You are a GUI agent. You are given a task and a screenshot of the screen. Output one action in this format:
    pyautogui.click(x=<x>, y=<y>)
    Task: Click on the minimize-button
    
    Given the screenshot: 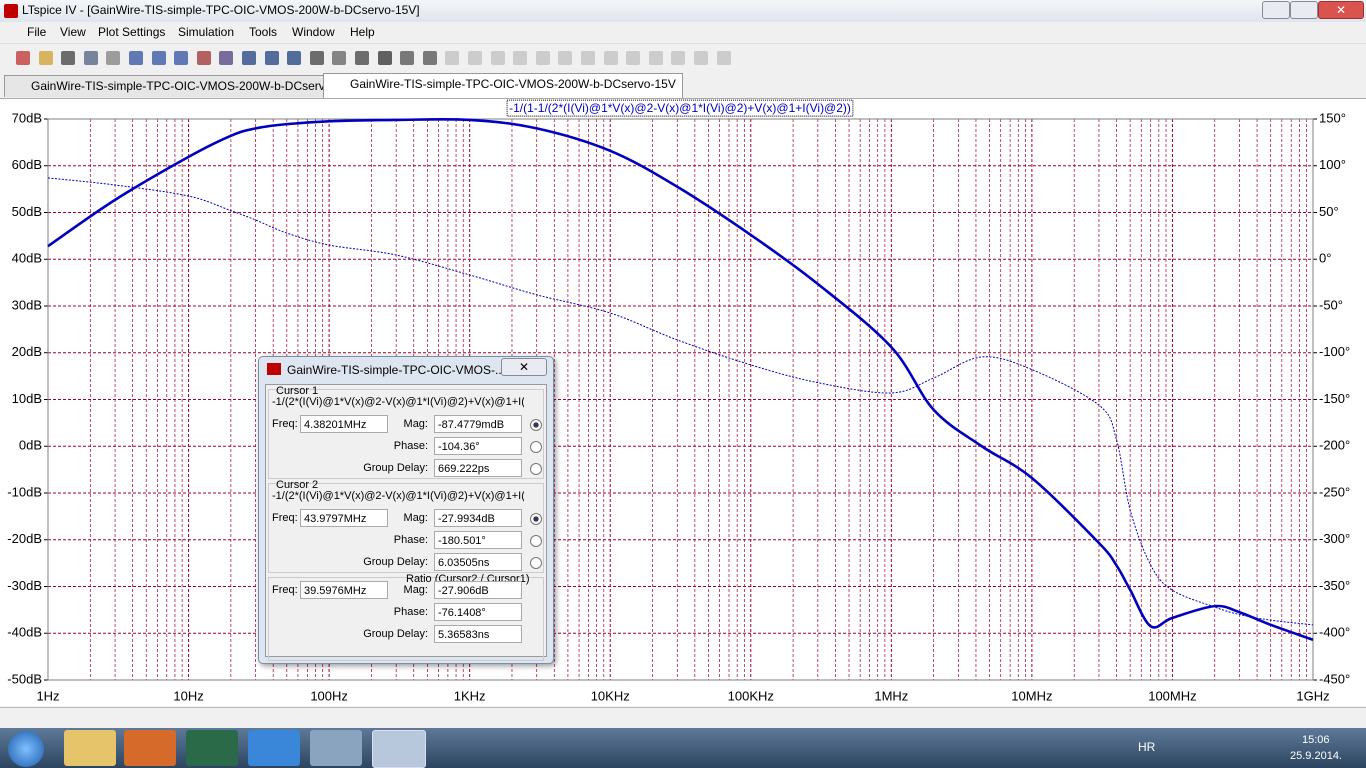 What is the action you would take?
    pyautogui.click(x=1276, y=10)
    